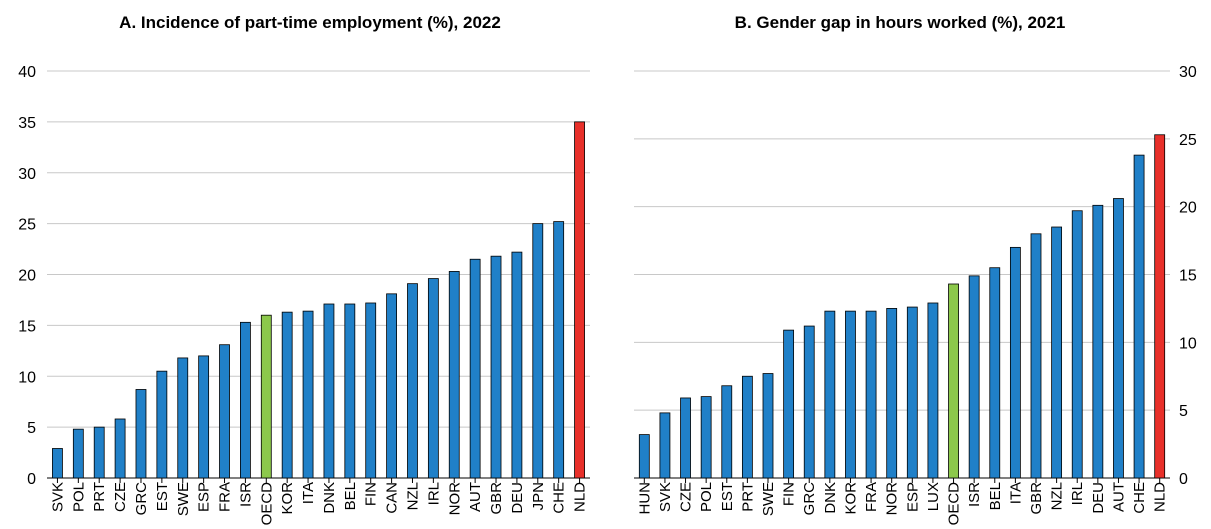  Describe the element at coordinates (27, 377) in the screenshot. I see `panel-a-y-tick-label: 10` at that location.